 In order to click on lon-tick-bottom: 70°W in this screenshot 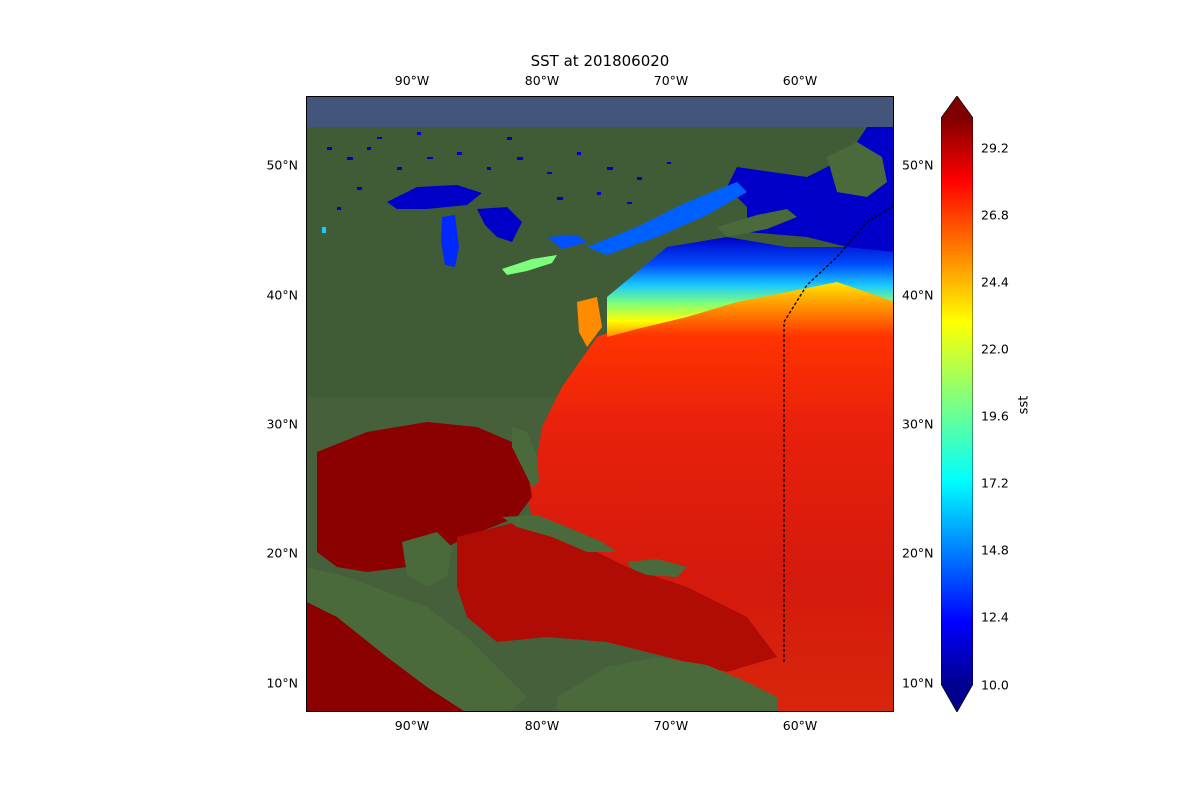, I will do `click(671, 725)`.